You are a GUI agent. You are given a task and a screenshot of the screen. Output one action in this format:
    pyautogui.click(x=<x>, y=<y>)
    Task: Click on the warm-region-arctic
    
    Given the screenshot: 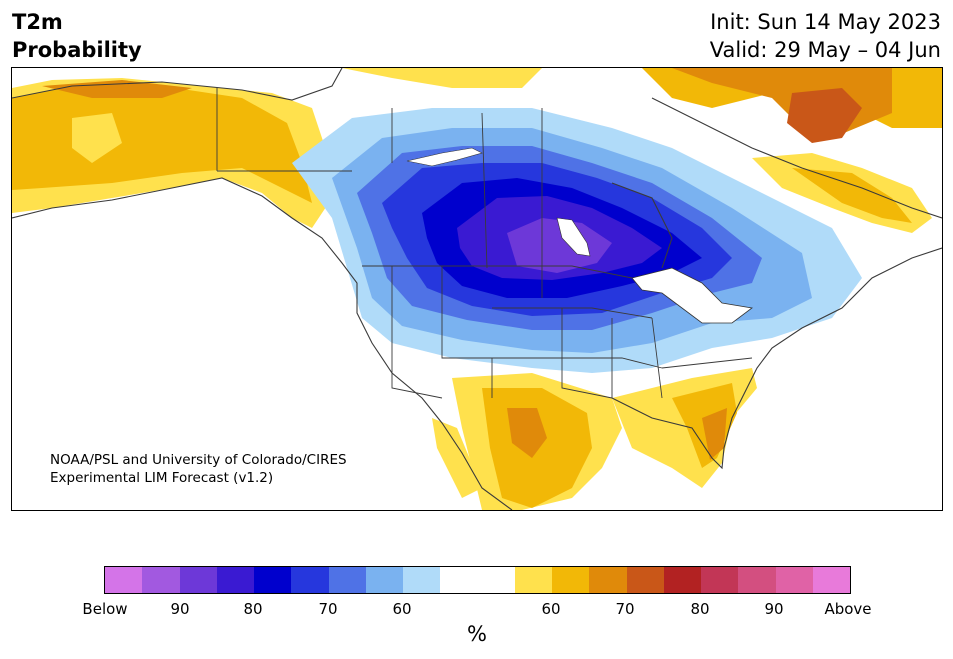 What is the action you would take?
    pyautogui.click(x=442, y=78)
    